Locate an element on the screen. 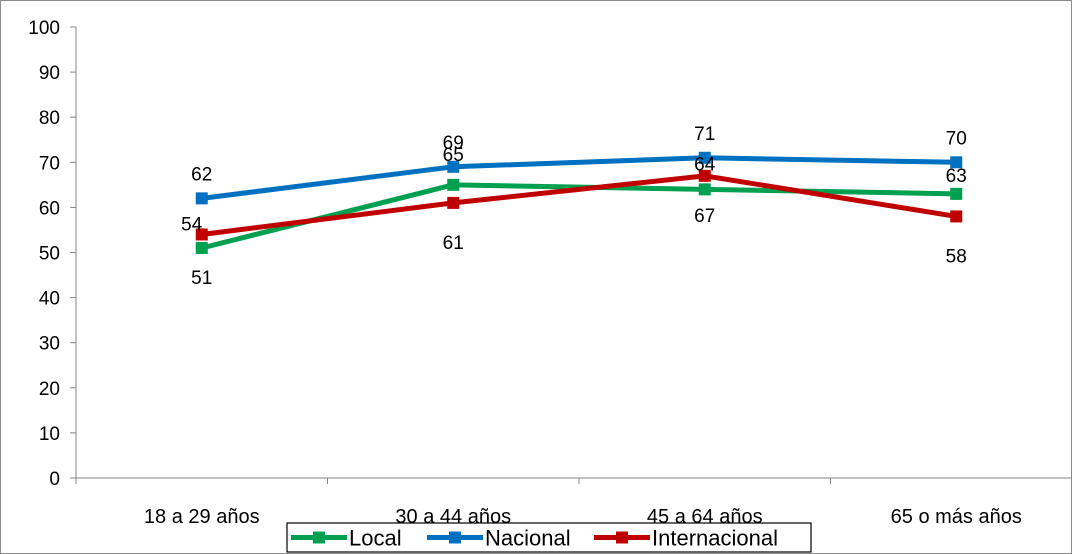 The width and height of the screenshot is (1072, 554). y-tick-label: 50 is located at coordinates (49, 254).